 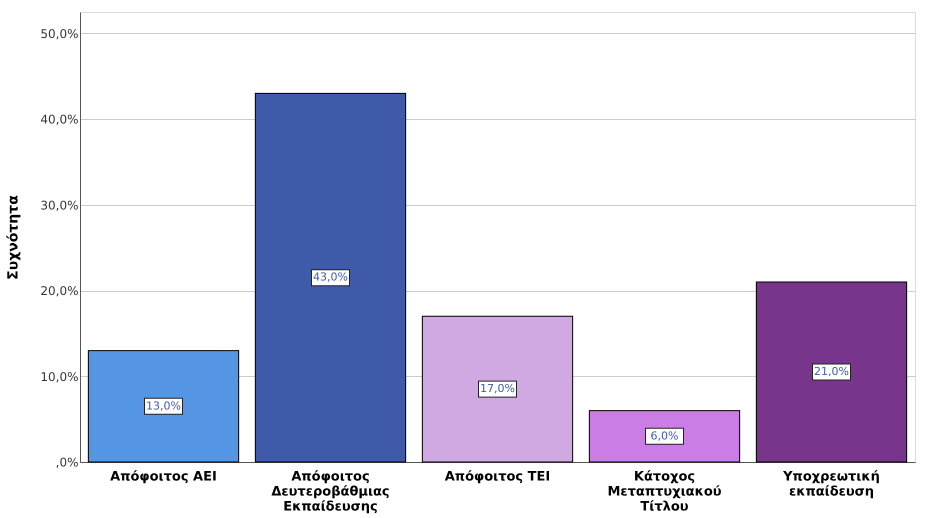 What do you see at coordinates (163, 477) in the screenshot?
I see `x-tick-label: Απόφοιτος ΑΕΙ` at bounding box center [163, 477].